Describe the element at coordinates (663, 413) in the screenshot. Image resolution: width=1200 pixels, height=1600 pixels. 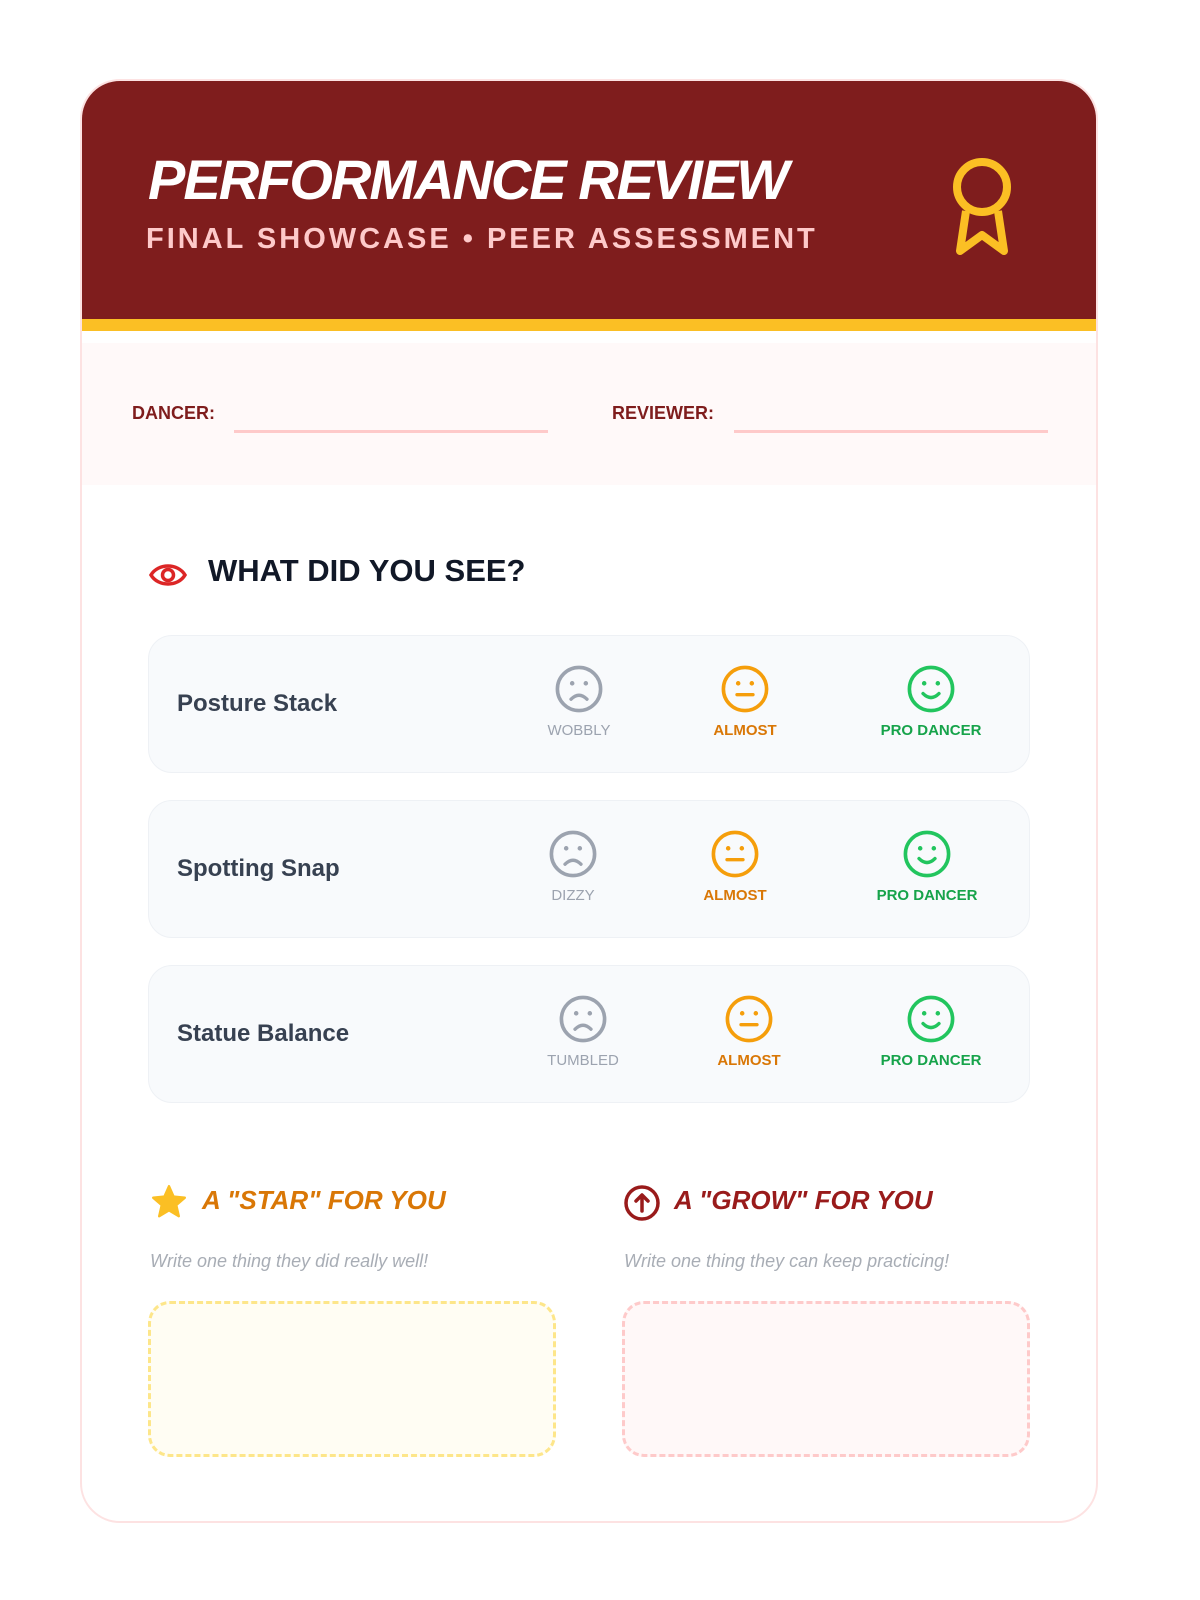
I see `reviewer-label: REVIEWER:` at that location.